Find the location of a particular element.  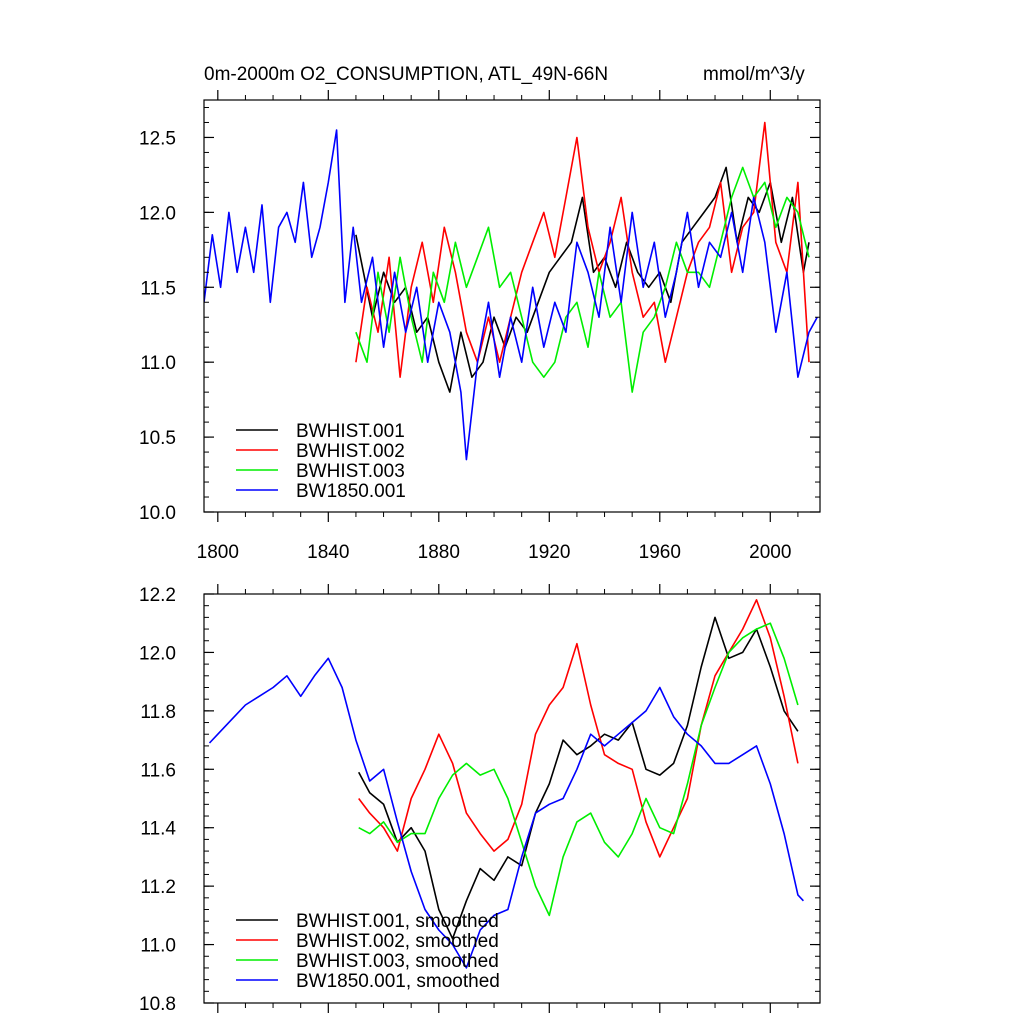

series-line-bwhist-003-smoothed is located at coordinates (578, 769).